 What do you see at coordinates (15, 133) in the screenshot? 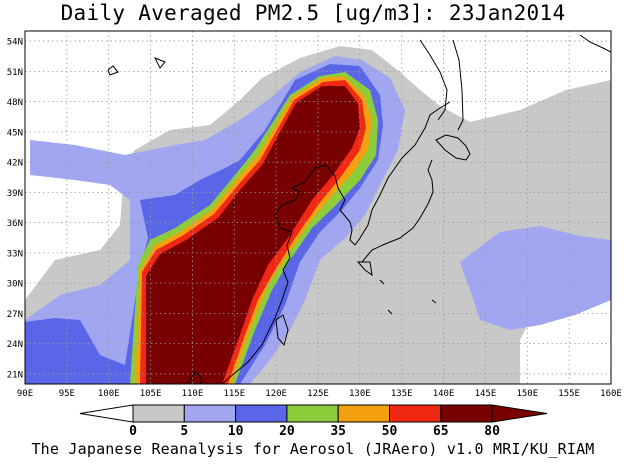
I see `lat-tick-label: 45N` at bounding box center [15, 133].